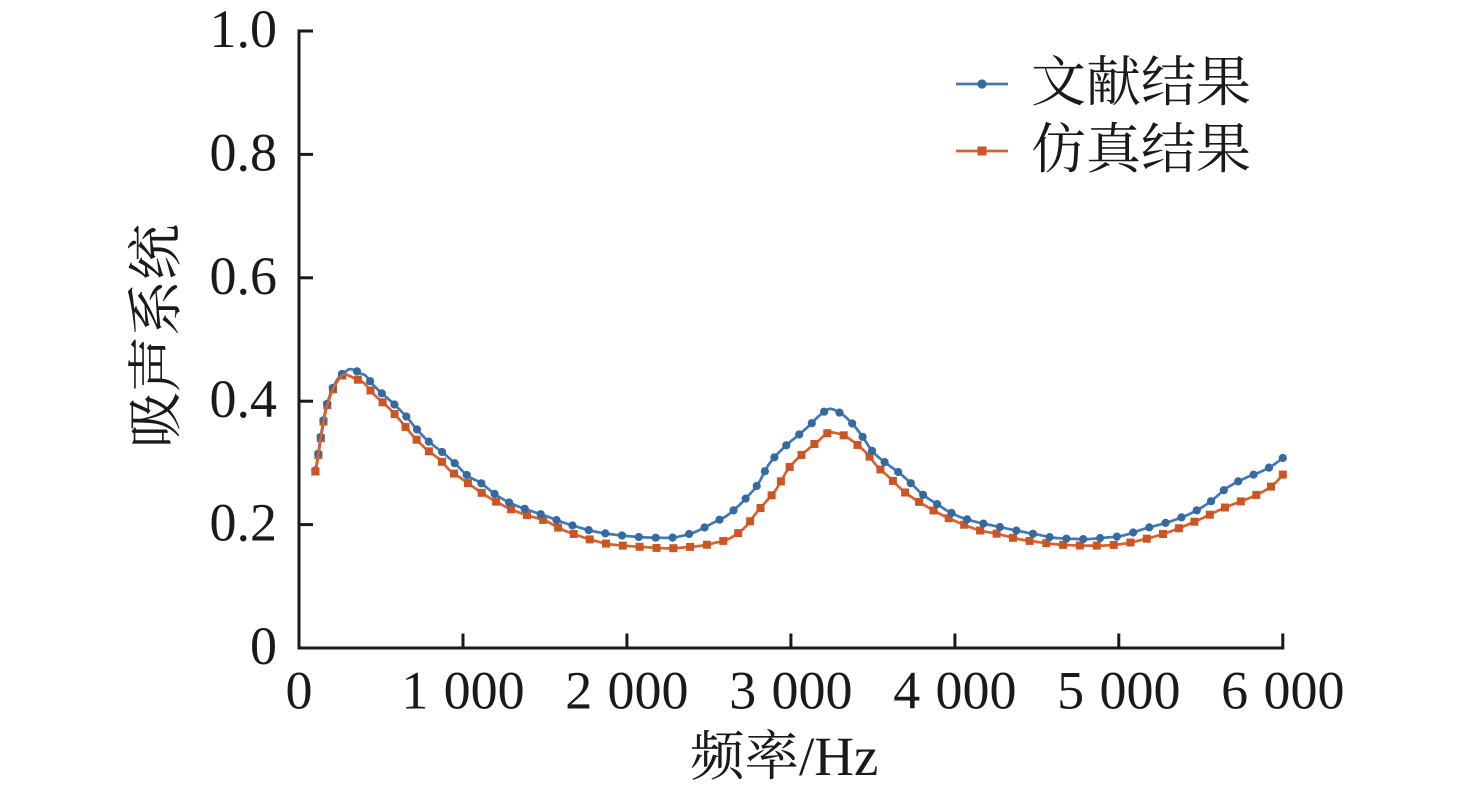  I want to click on svg-text: 0.8, so click(244, 152).